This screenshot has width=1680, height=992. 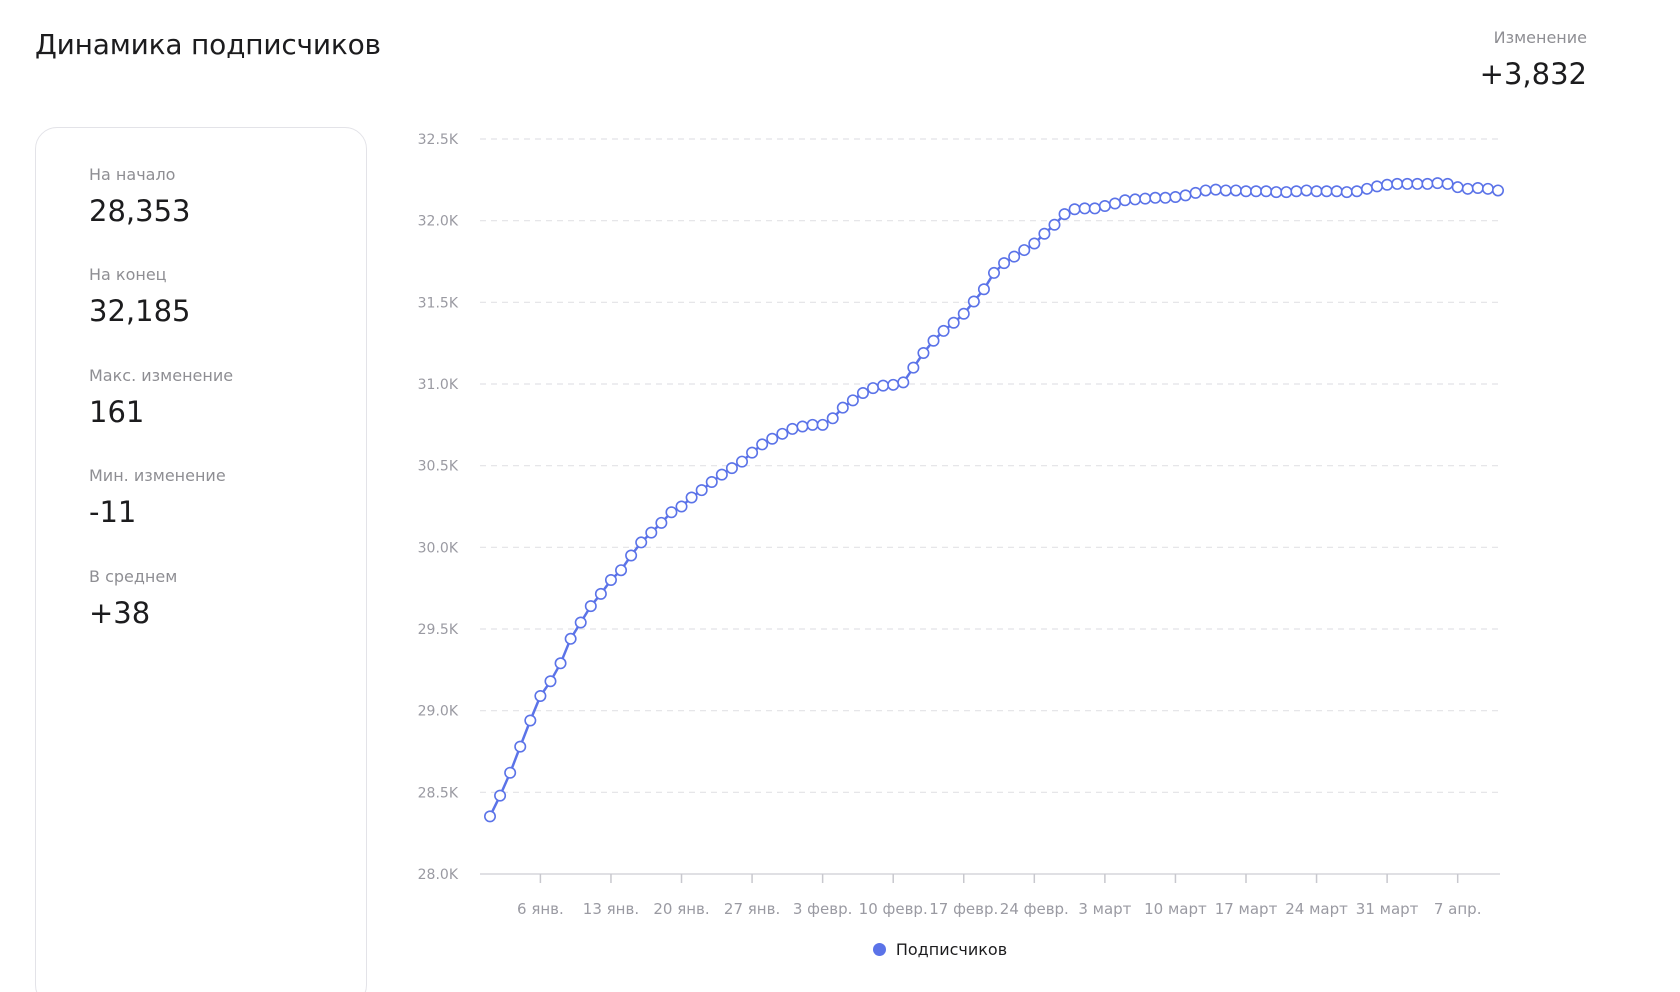 What do you see at coordinates (139, 196) in the screenshot?
I see `stat-start: На начало 28,353` at bounding box center [139, 196].